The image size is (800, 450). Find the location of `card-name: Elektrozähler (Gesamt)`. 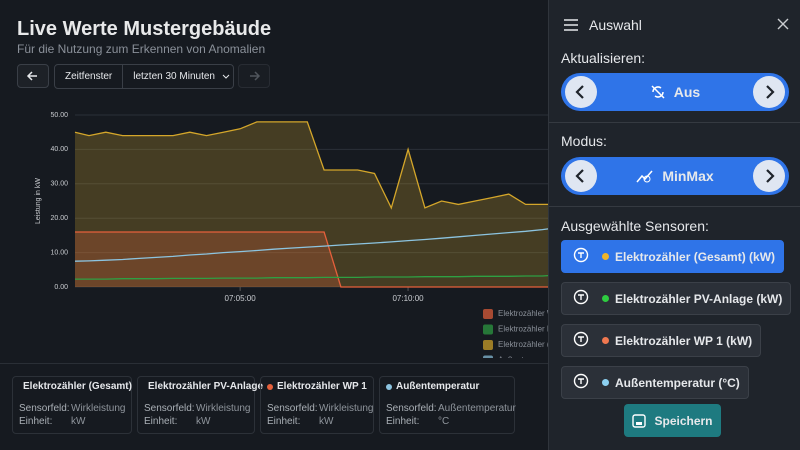

card-name: Elektrozähler (Gesamt) is located at coordinates (77, 386).